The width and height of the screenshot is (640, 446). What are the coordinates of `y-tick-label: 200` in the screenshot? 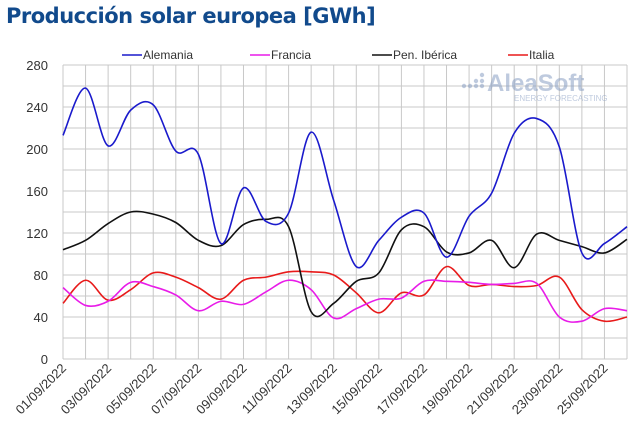 It's located at (37, 149).